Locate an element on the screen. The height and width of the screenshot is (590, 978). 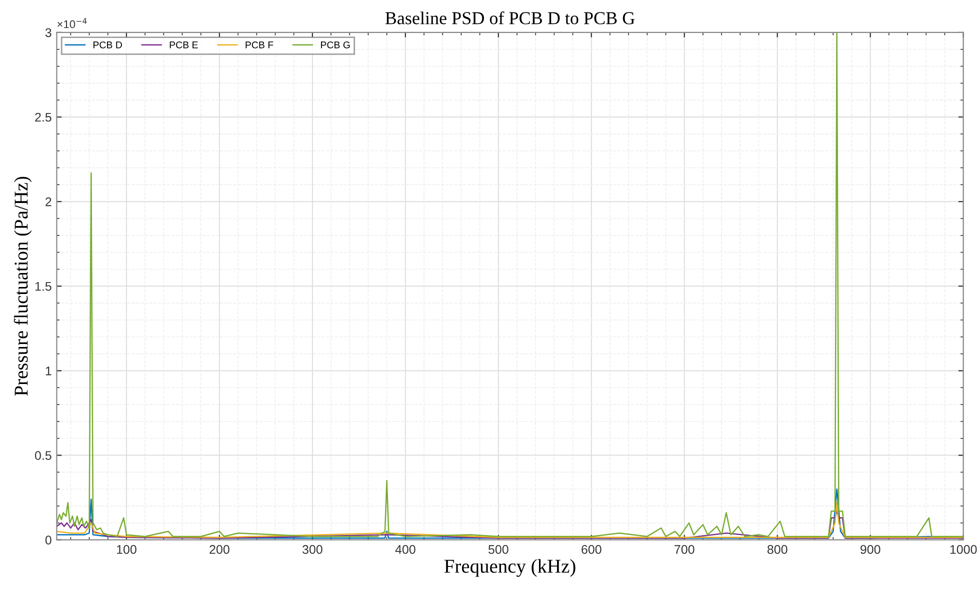
x-tick-label: 400 is located at coordinates (405, 549).